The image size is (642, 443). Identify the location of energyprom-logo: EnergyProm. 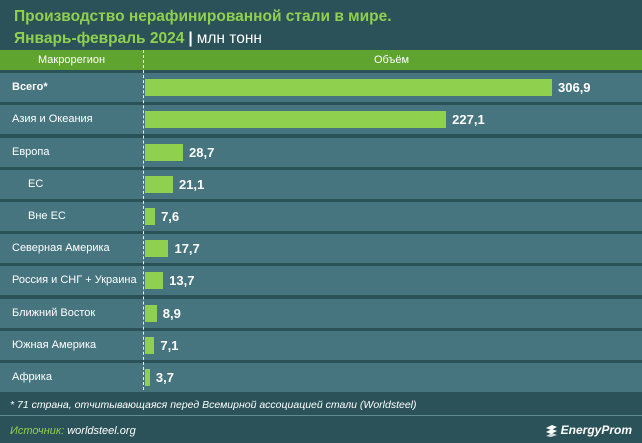
(588, 430).